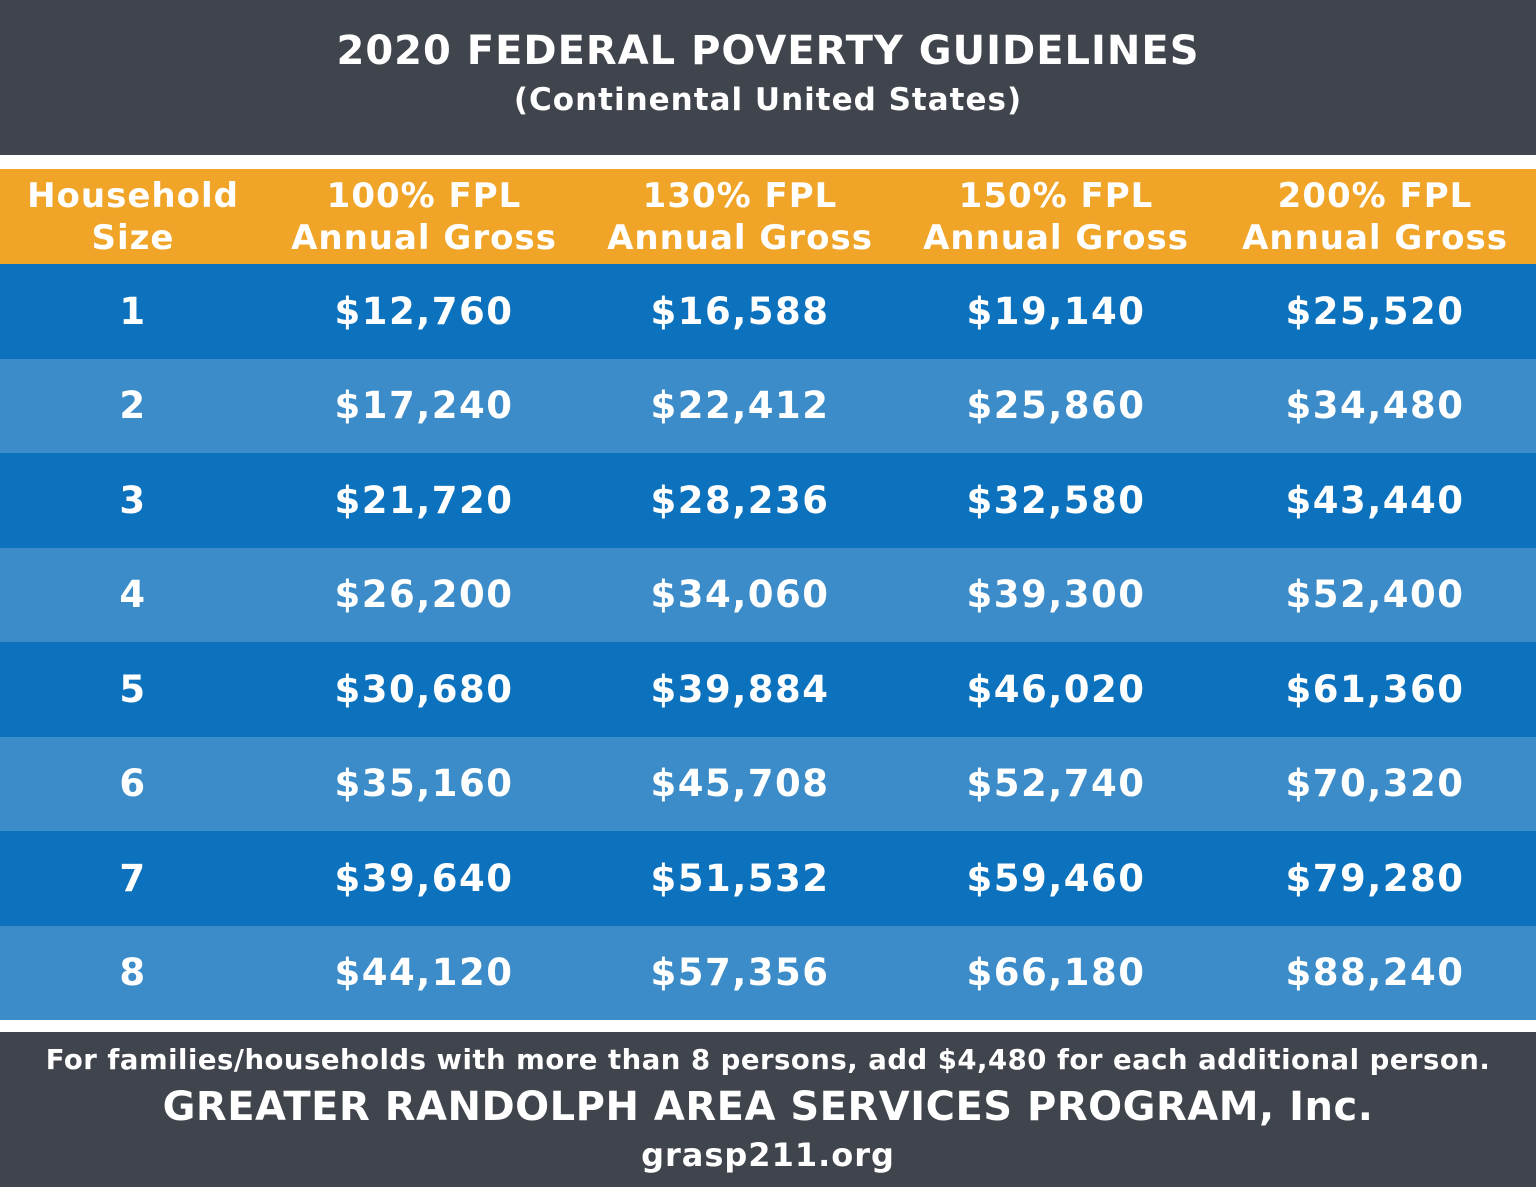  Describe the element at coordinates (768, 1155) in the screenshot. I see `website-url: grasp211.org` at that location.